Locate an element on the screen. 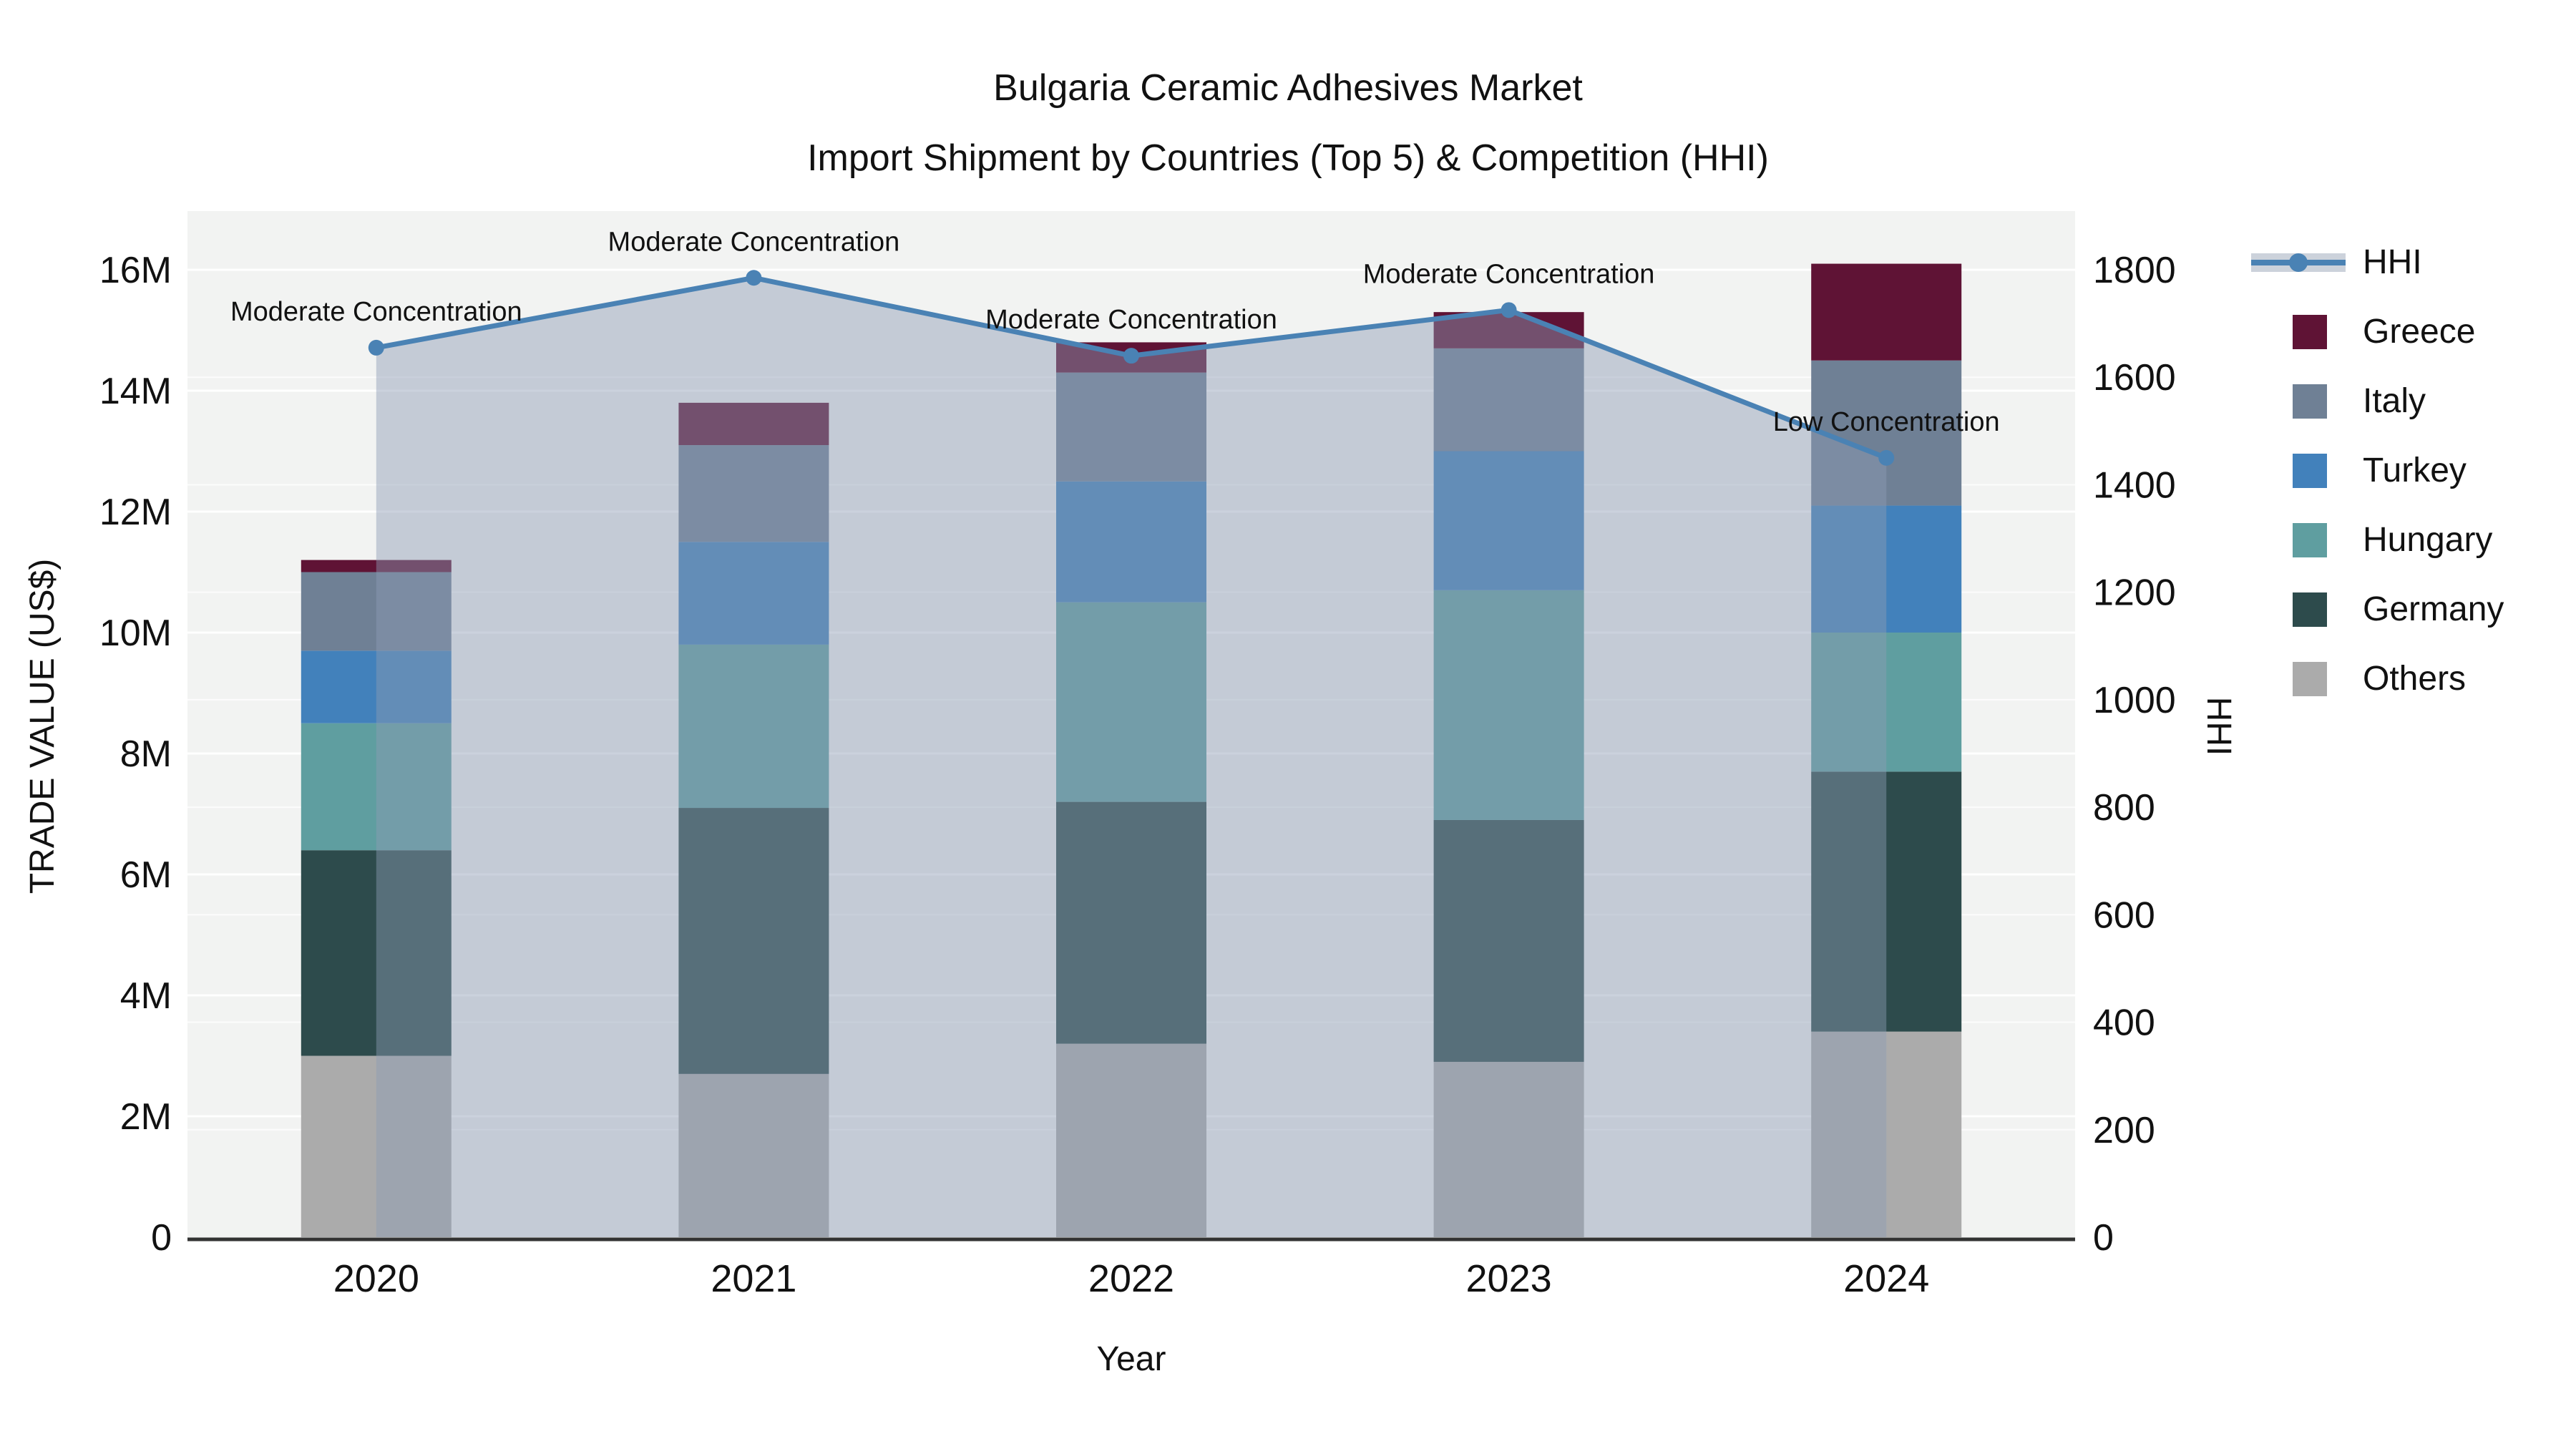 This screenshot has width=2576, height=1449. bar-segment-others-2021 is located at coordinates (753, 1155).